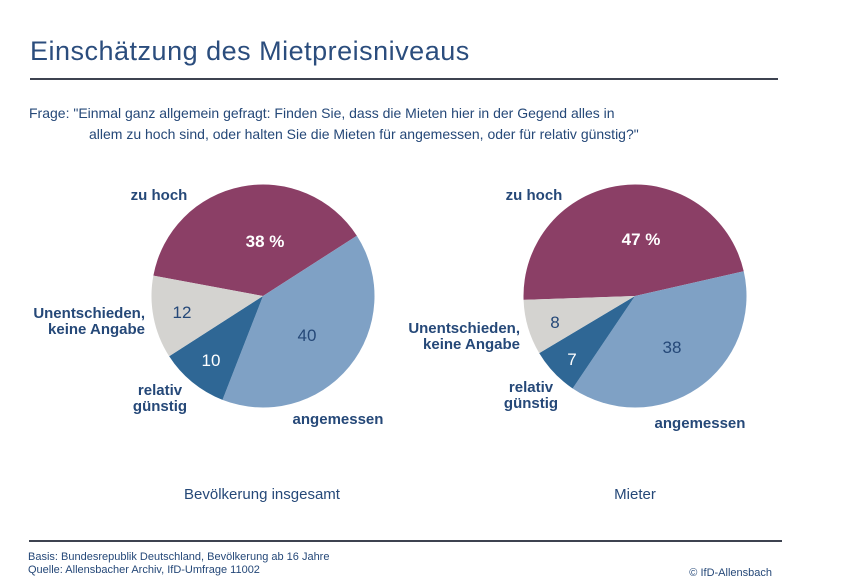  Describe the element at coordinates (672, 347) in the screenshot. I see `value-angemessen-right: 38` at that location.